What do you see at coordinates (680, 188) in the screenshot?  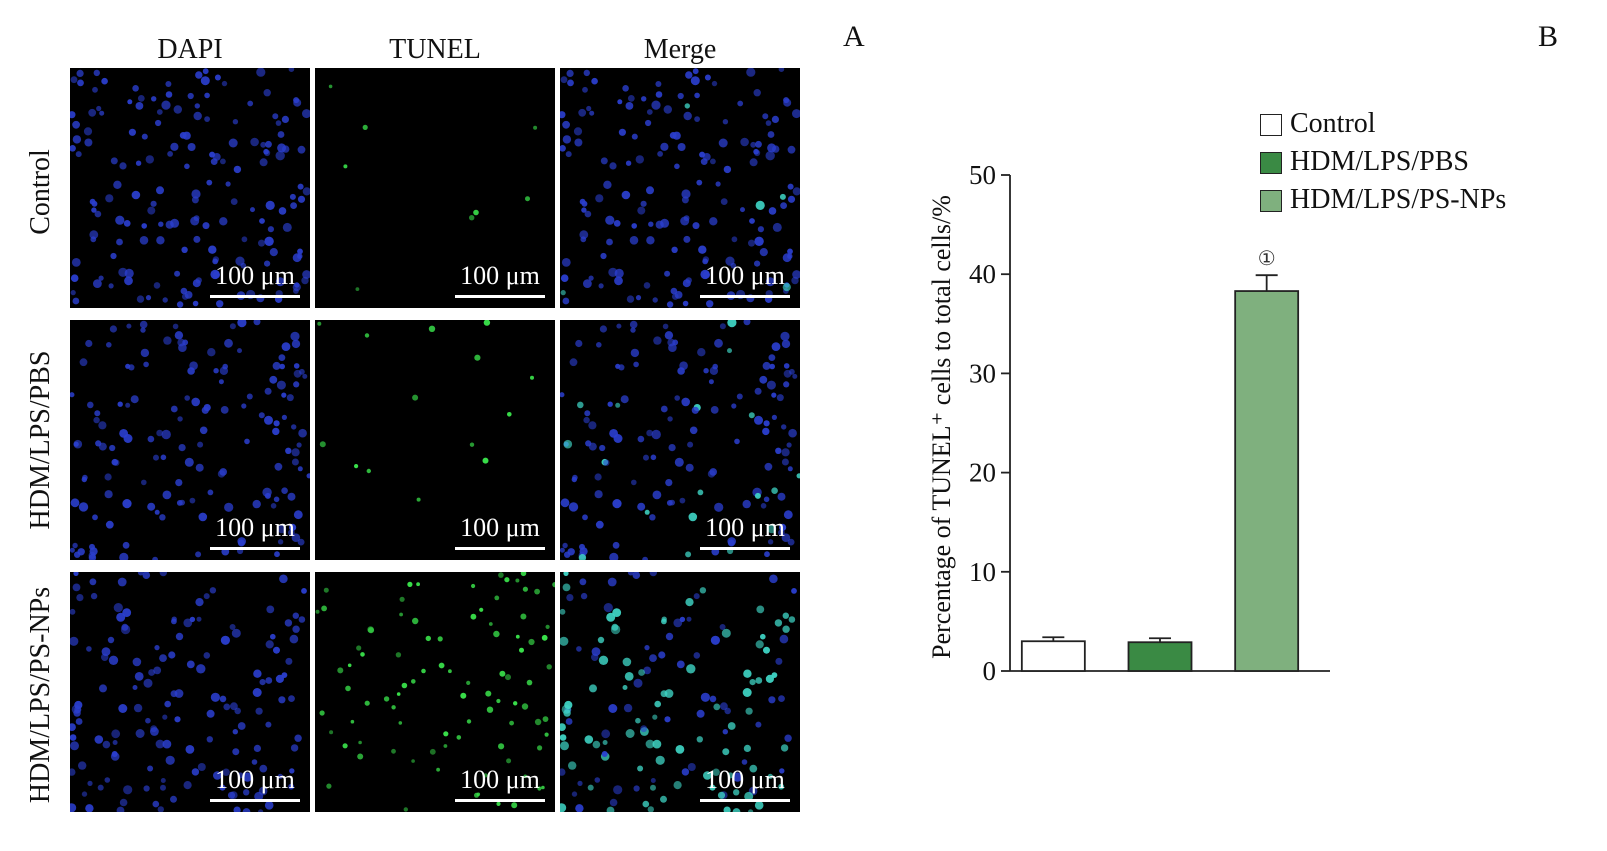 I see `micrograph-image` at bounding box center [680, 188].